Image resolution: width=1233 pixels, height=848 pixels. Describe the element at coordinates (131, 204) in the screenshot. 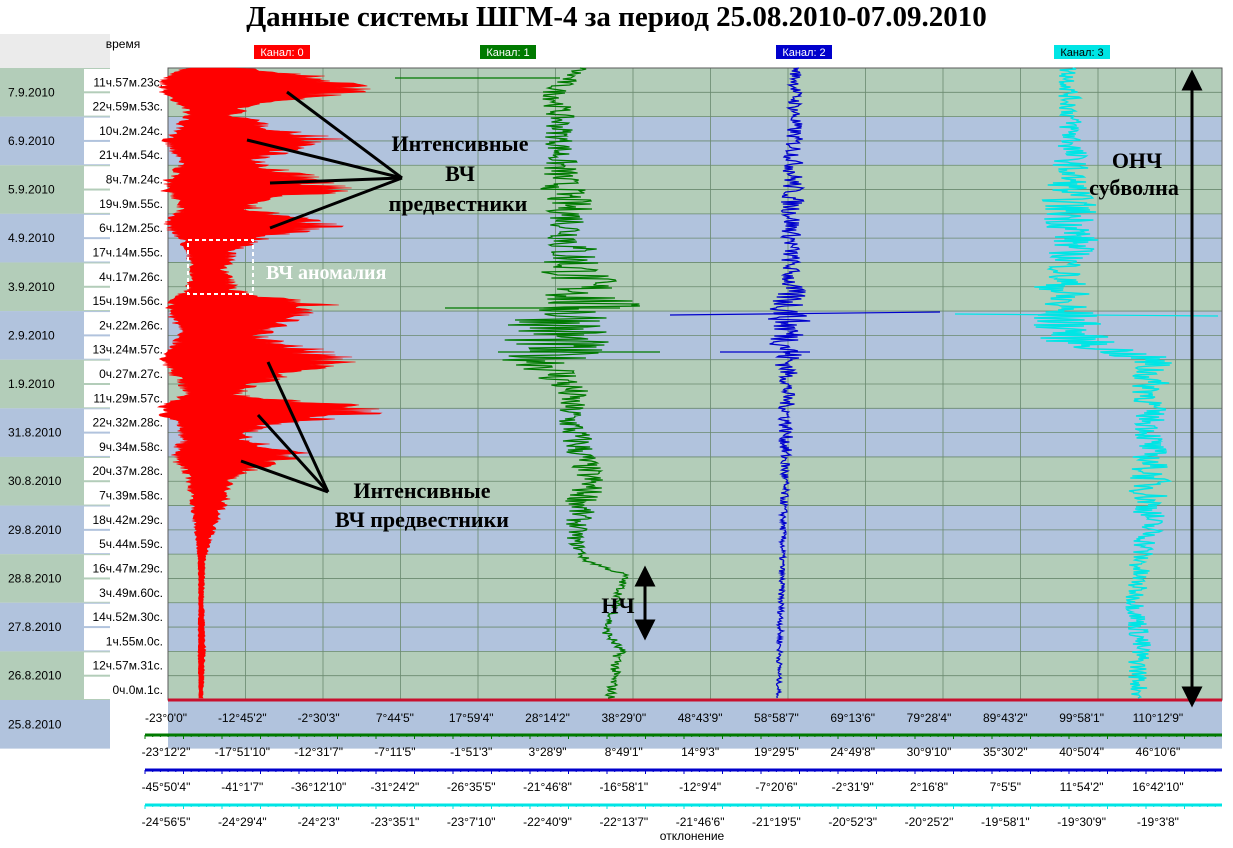

I see `time-label: 19ч.9м.55с.` at that location.